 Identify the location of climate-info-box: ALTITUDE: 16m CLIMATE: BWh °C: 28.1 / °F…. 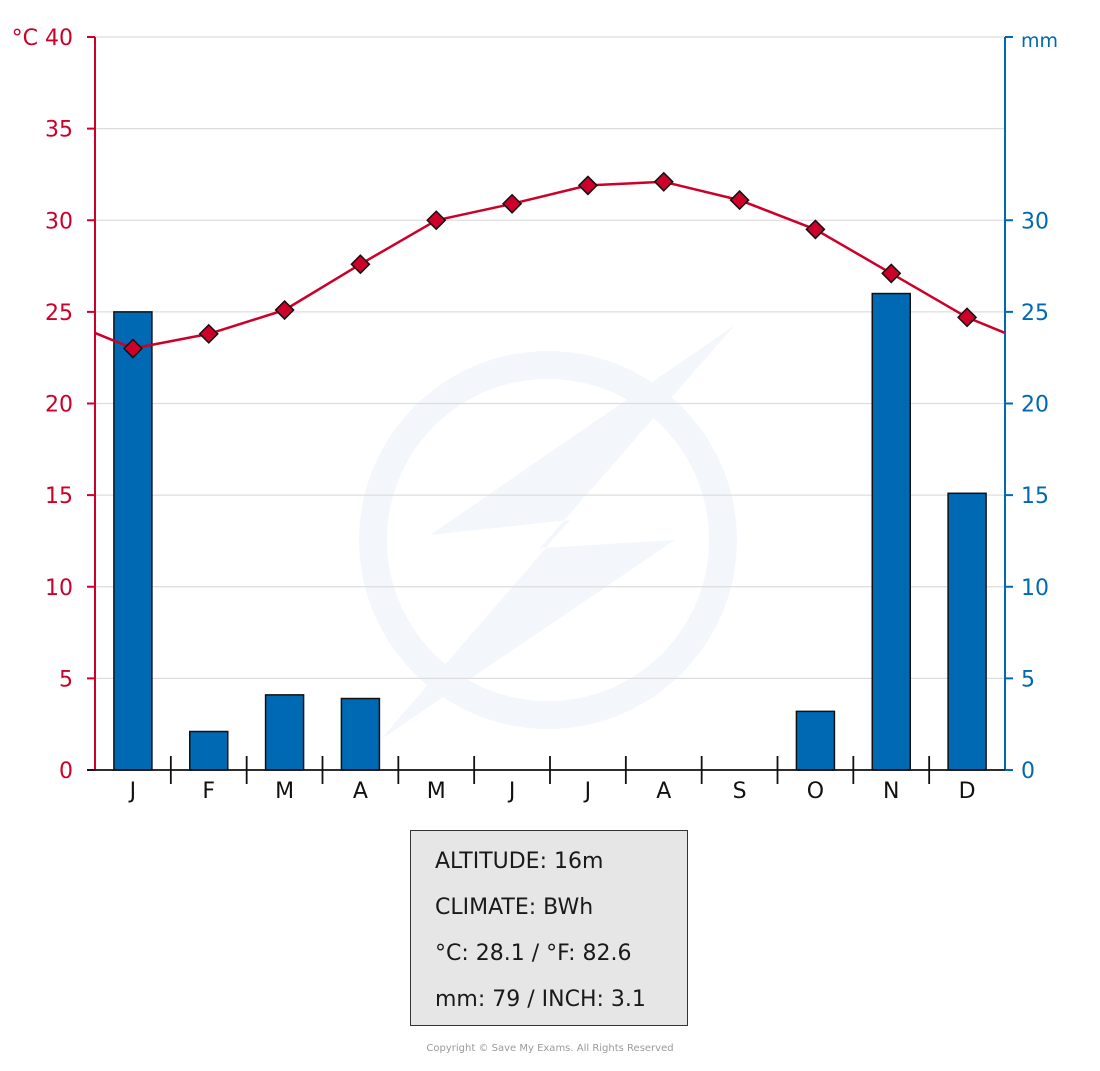
(549, 928).